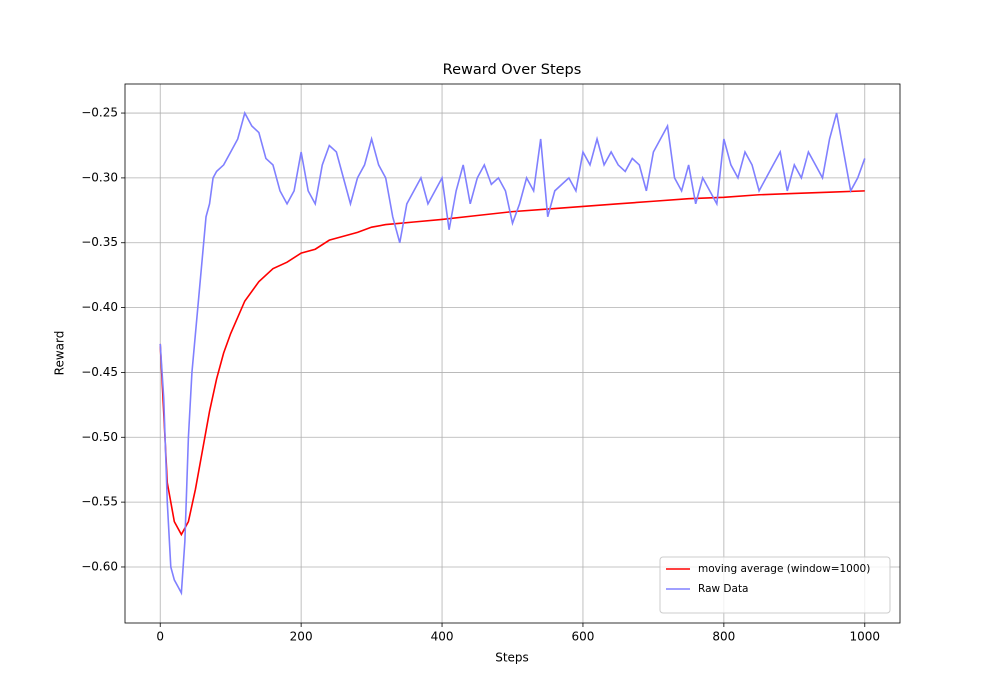 Image resolution: width=1000 pixels, height=700 pixels. I want to click on y-tick-label: −0.40, so click(99, 307).